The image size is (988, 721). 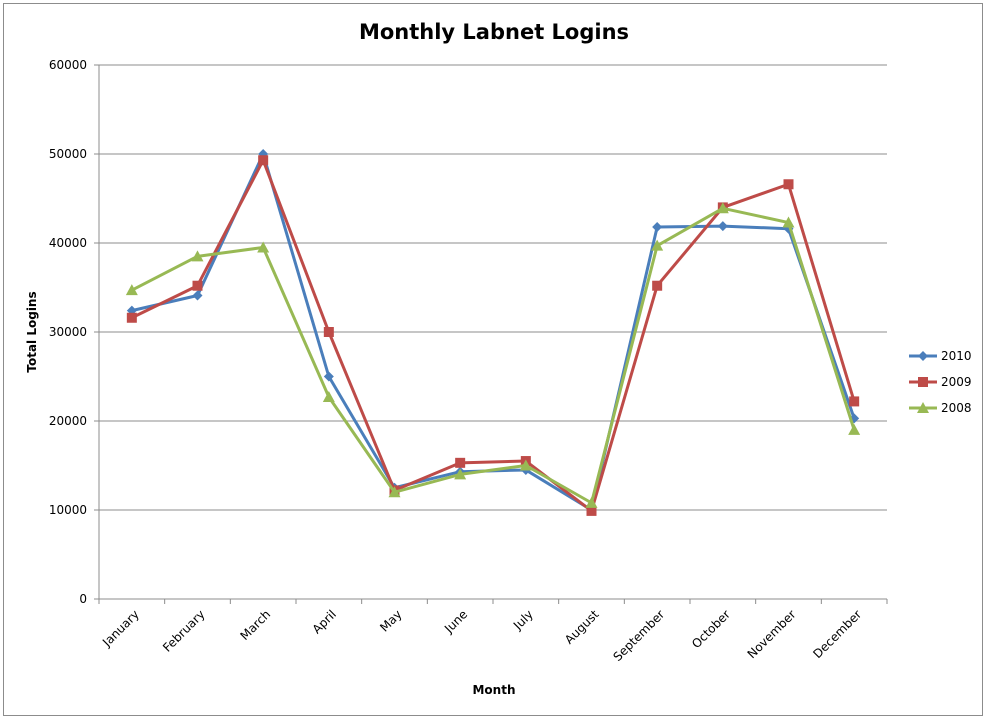 What do you see at coordinates (32, 331) in the screenshot?
I see `y-axis-title: Total Logins` at bounding box center [32, 331].